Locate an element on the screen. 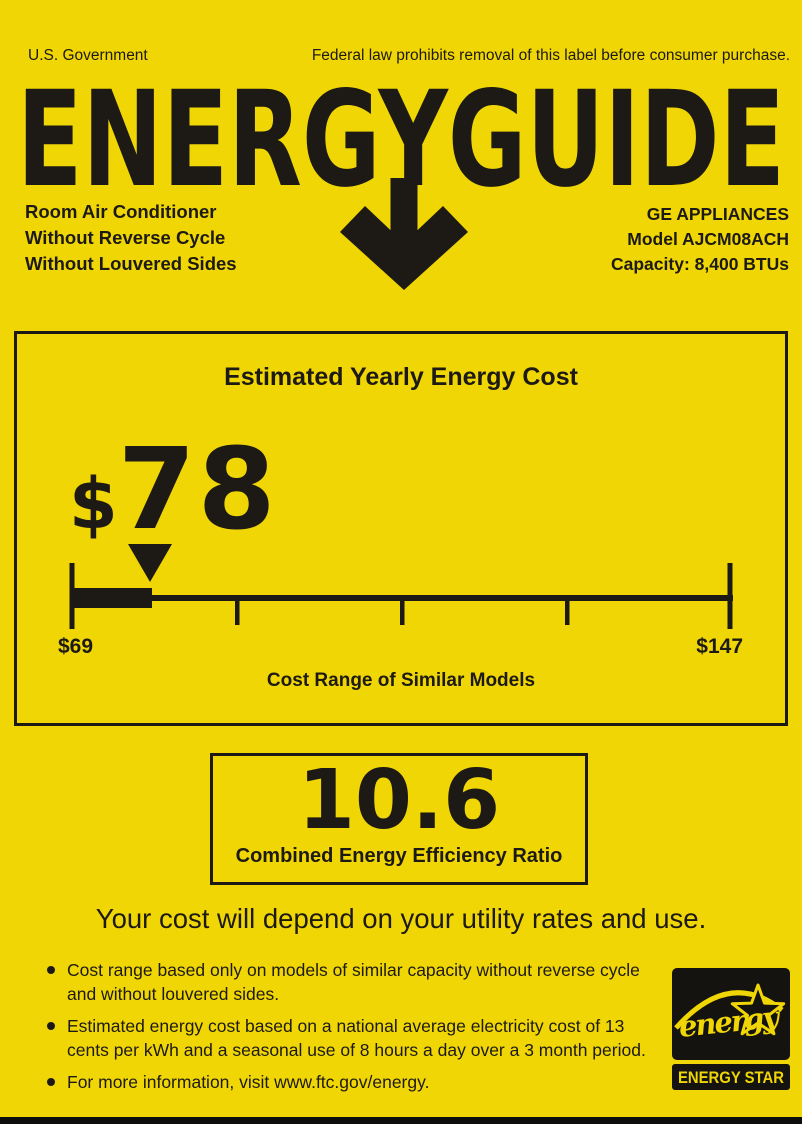 This screenshot has width=802, height=1124. energy-star-logo: energy ENERGY STAR is located at coordinates (731, 1029).